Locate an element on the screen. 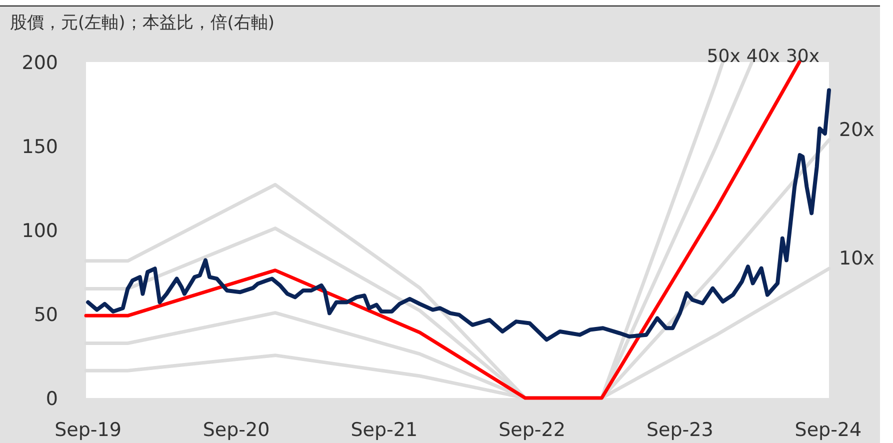 This screenshot has height=443, width=893. x-tick-label: Sep-21 is located at coordinates (384, 430).